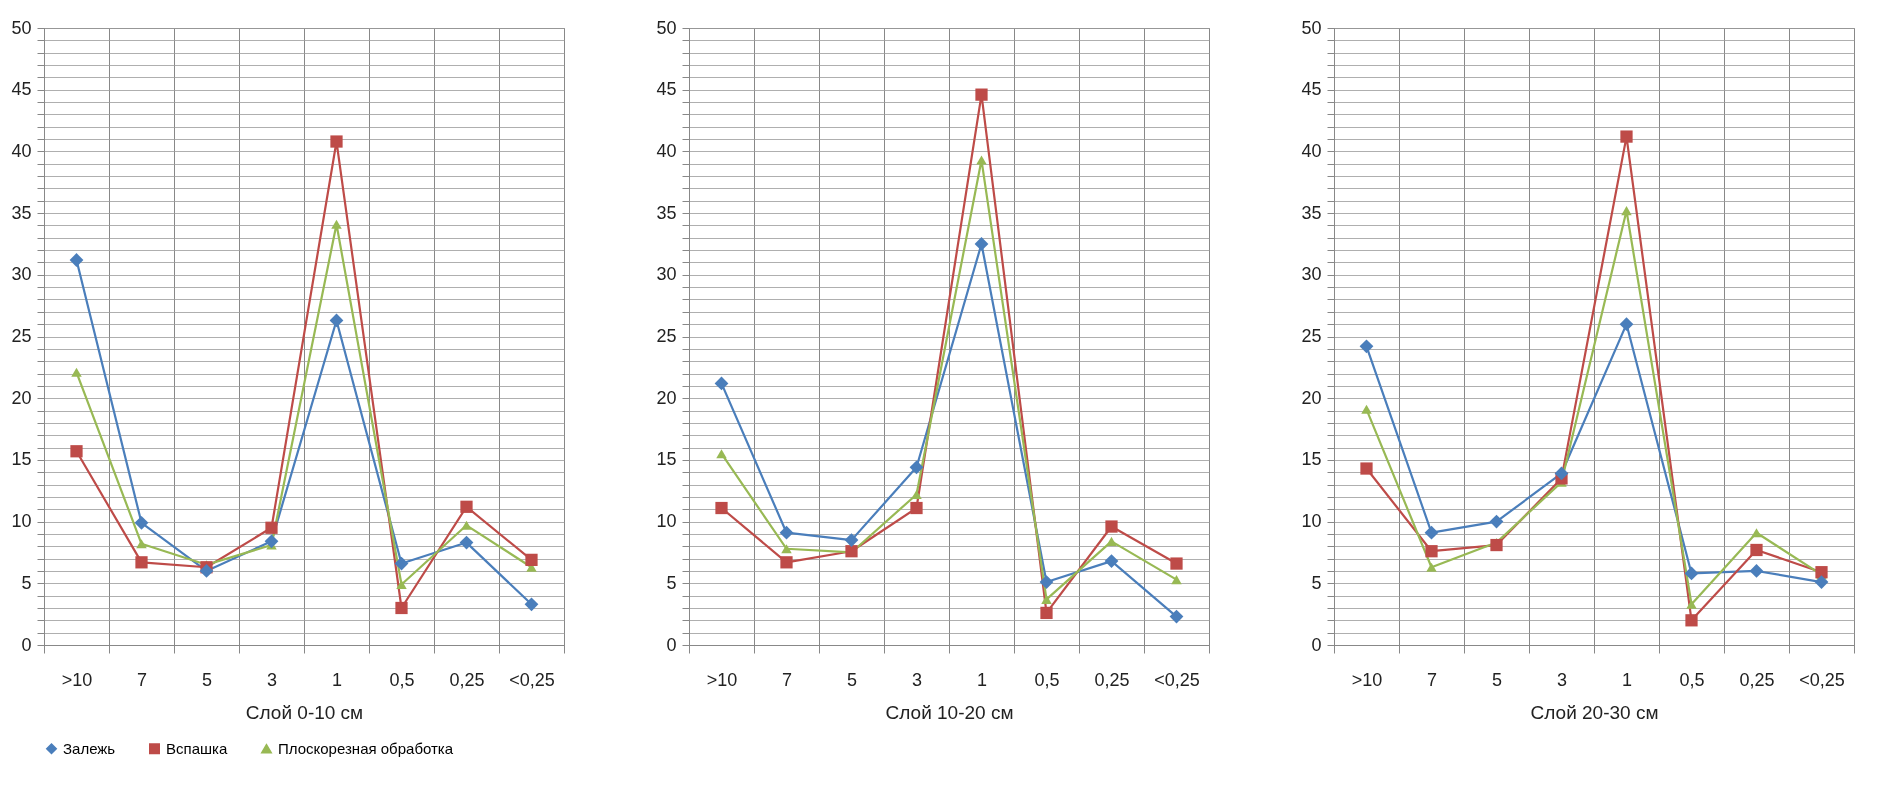 Image resolution: width=1877 pixels, height=808 pixels. I want to click on legend-label: Залежь, so click(89, 748).